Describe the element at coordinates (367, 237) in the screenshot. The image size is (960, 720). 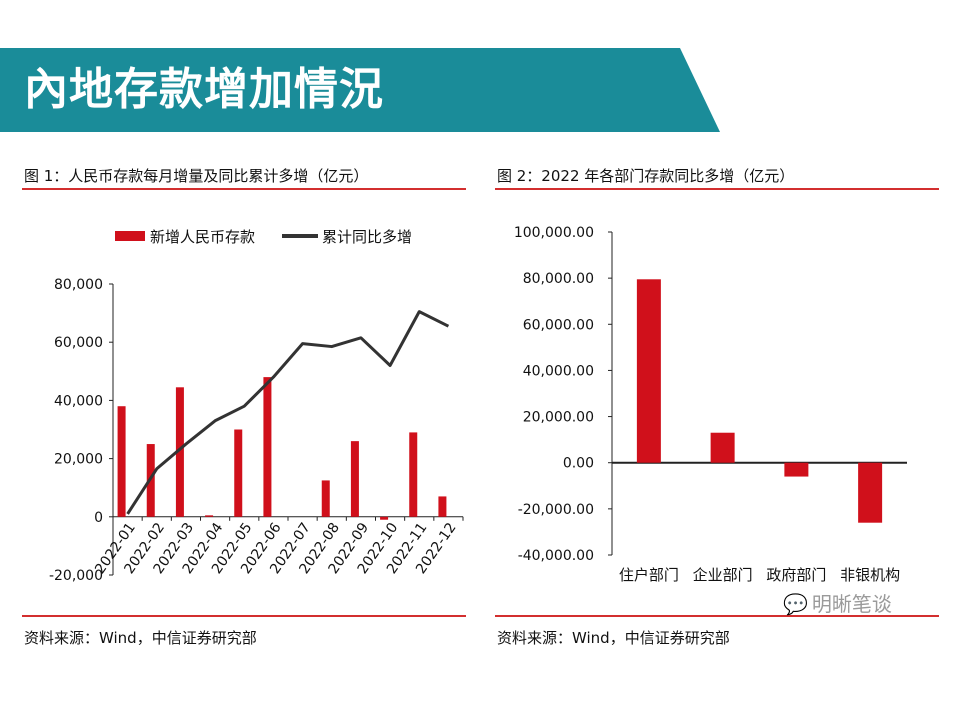
I see `legend-label-line: 累计同比多增` at that location.